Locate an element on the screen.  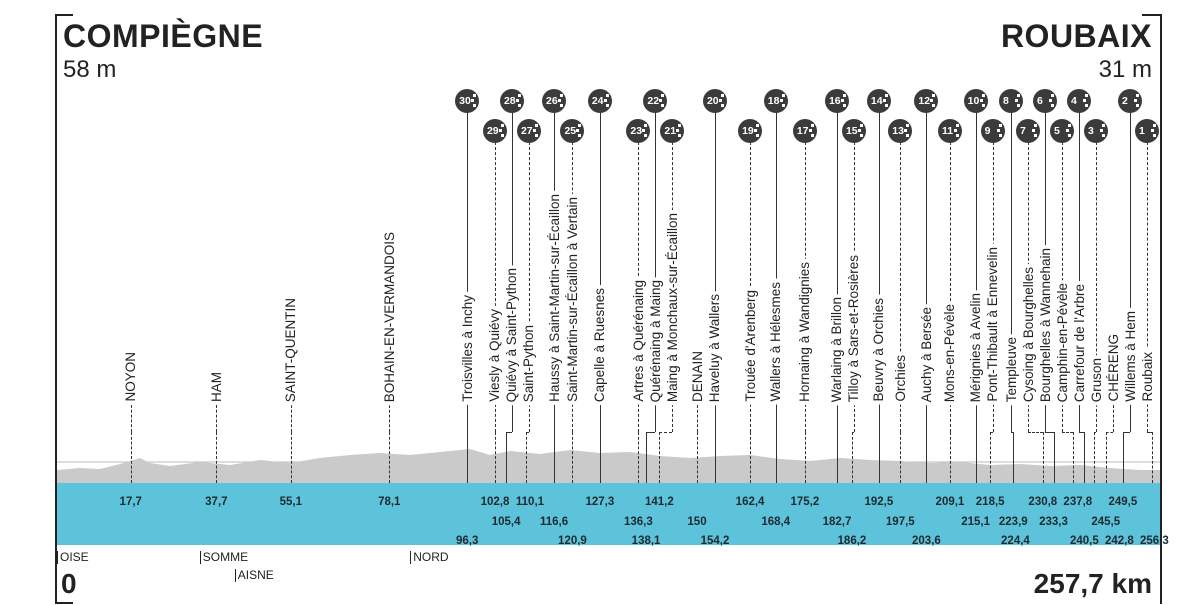
sector-label: Saint-Python is located at coordinates (529, 363).